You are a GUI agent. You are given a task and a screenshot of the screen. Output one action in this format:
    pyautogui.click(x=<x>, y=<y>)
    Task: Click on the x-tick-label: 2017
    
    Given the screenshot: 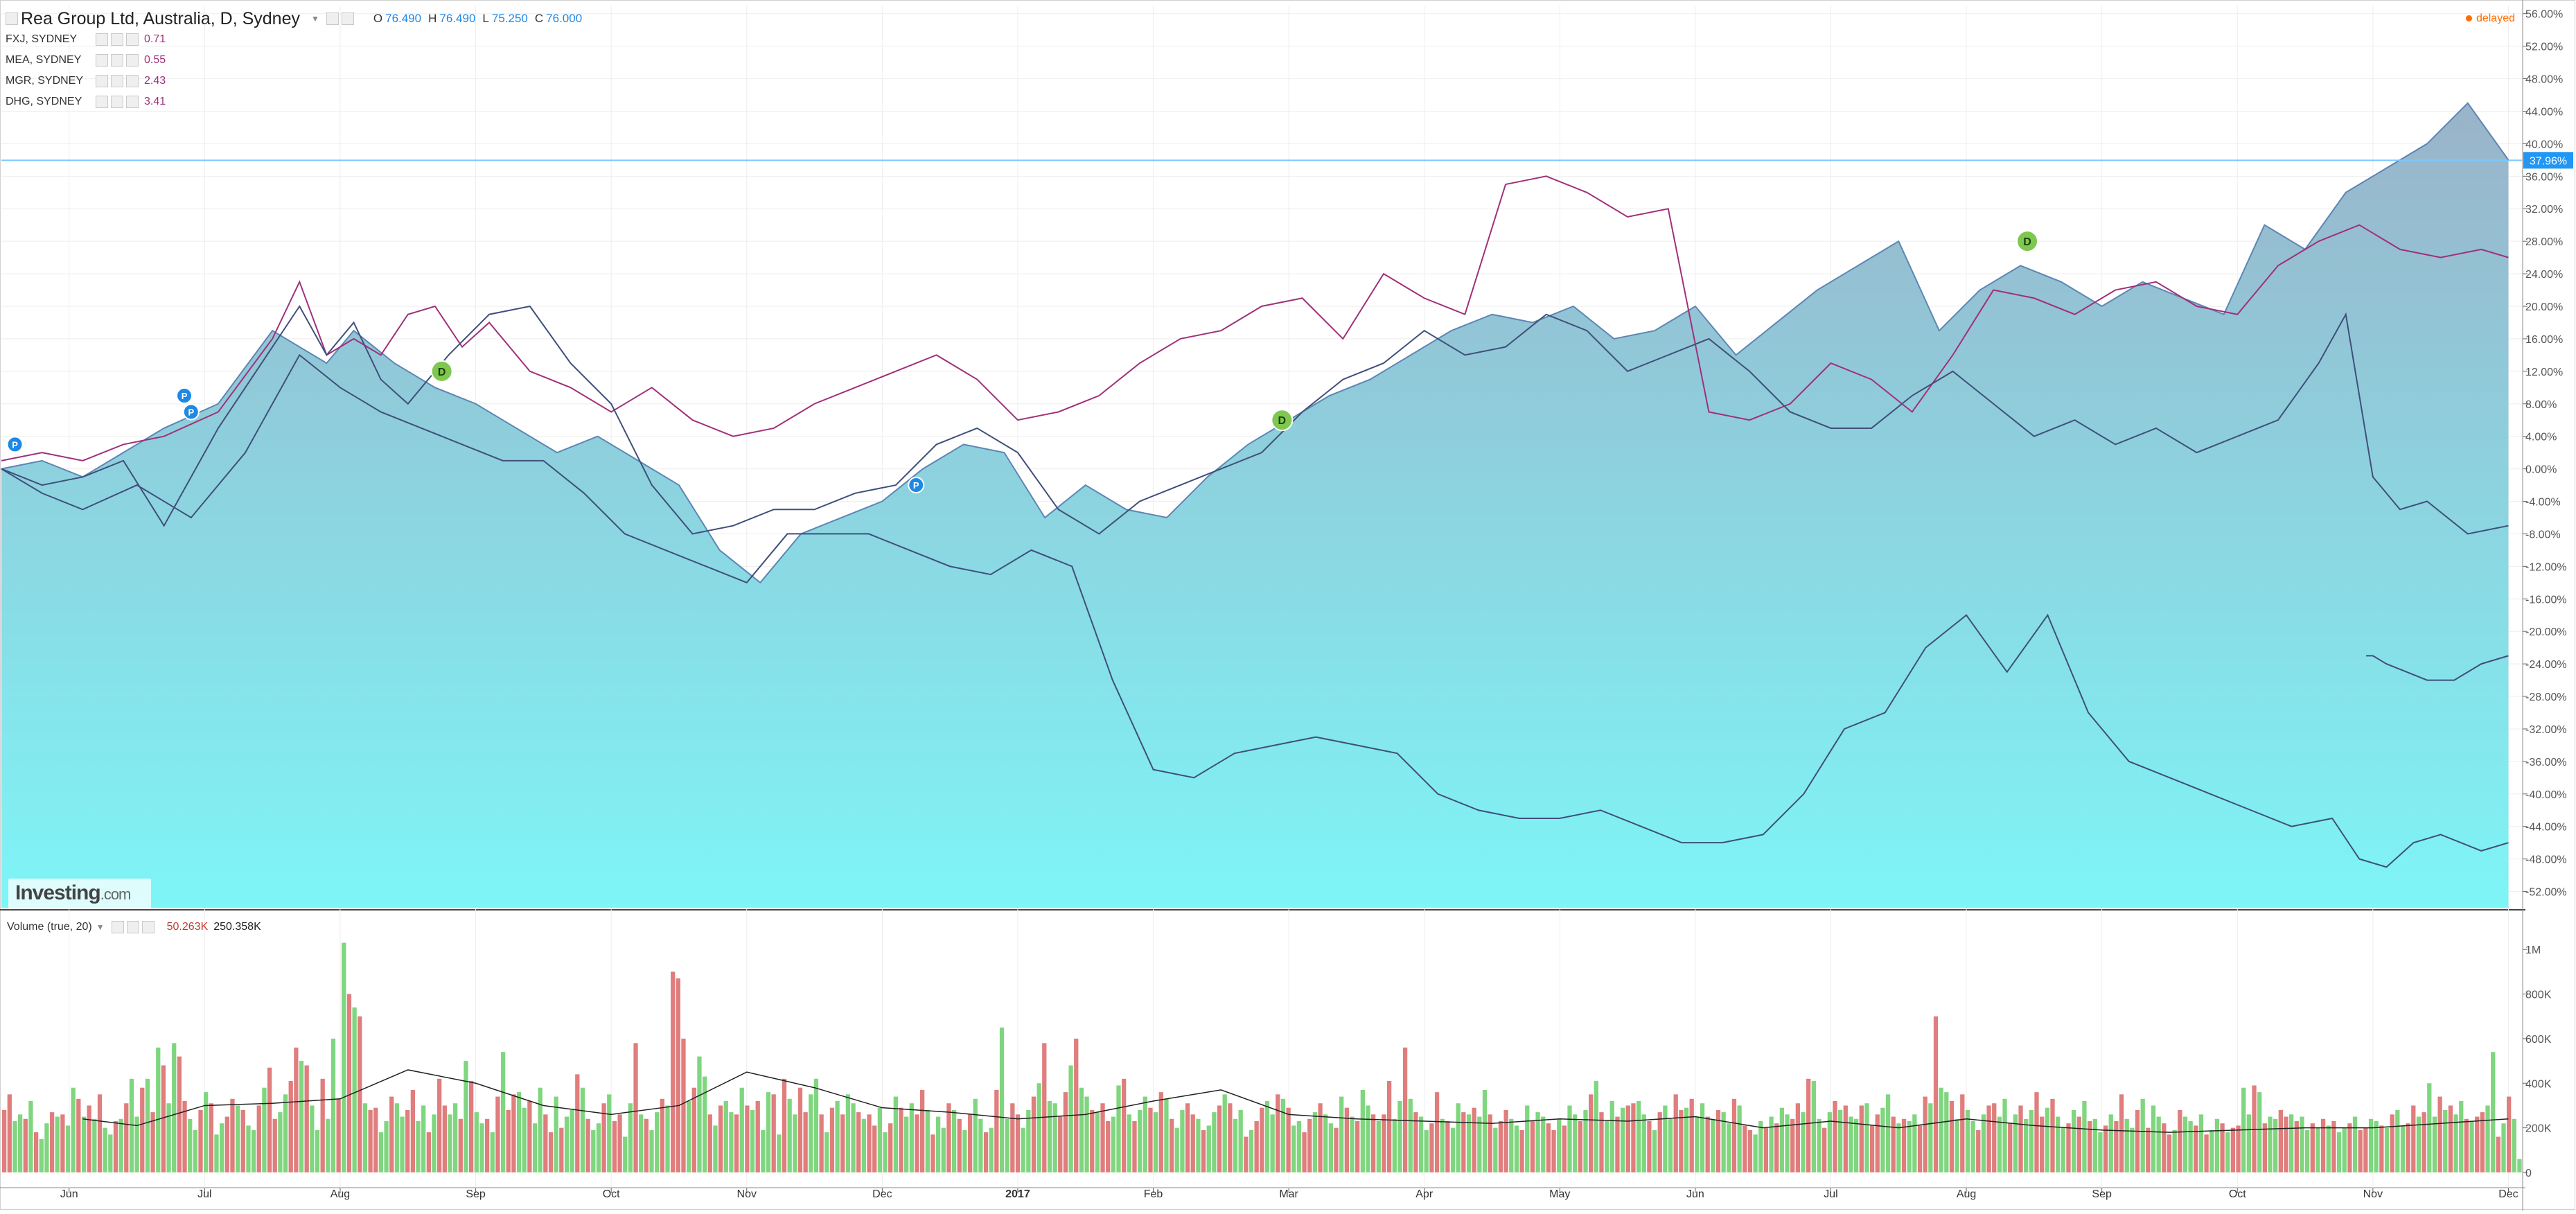 What is the action you would take?
    pyautogui.click(x=1018, y=1194)
    